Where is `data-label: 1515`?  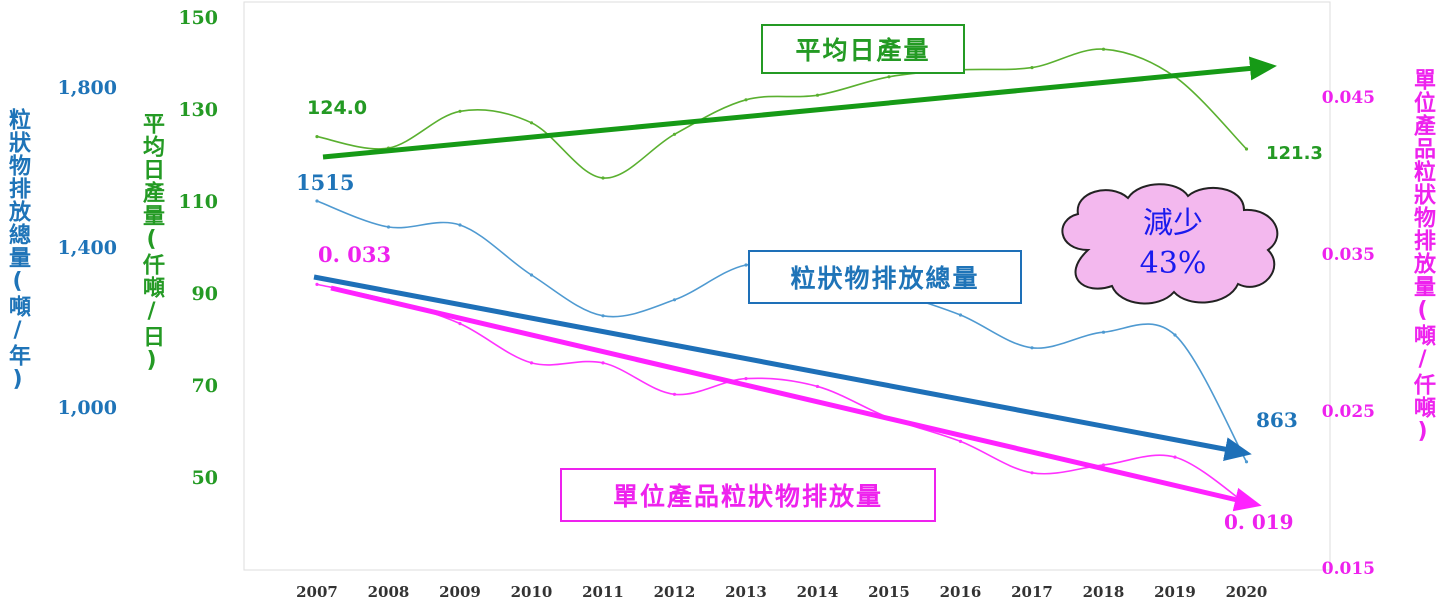 data-label: 1515 is located at coordinates (325, 182).